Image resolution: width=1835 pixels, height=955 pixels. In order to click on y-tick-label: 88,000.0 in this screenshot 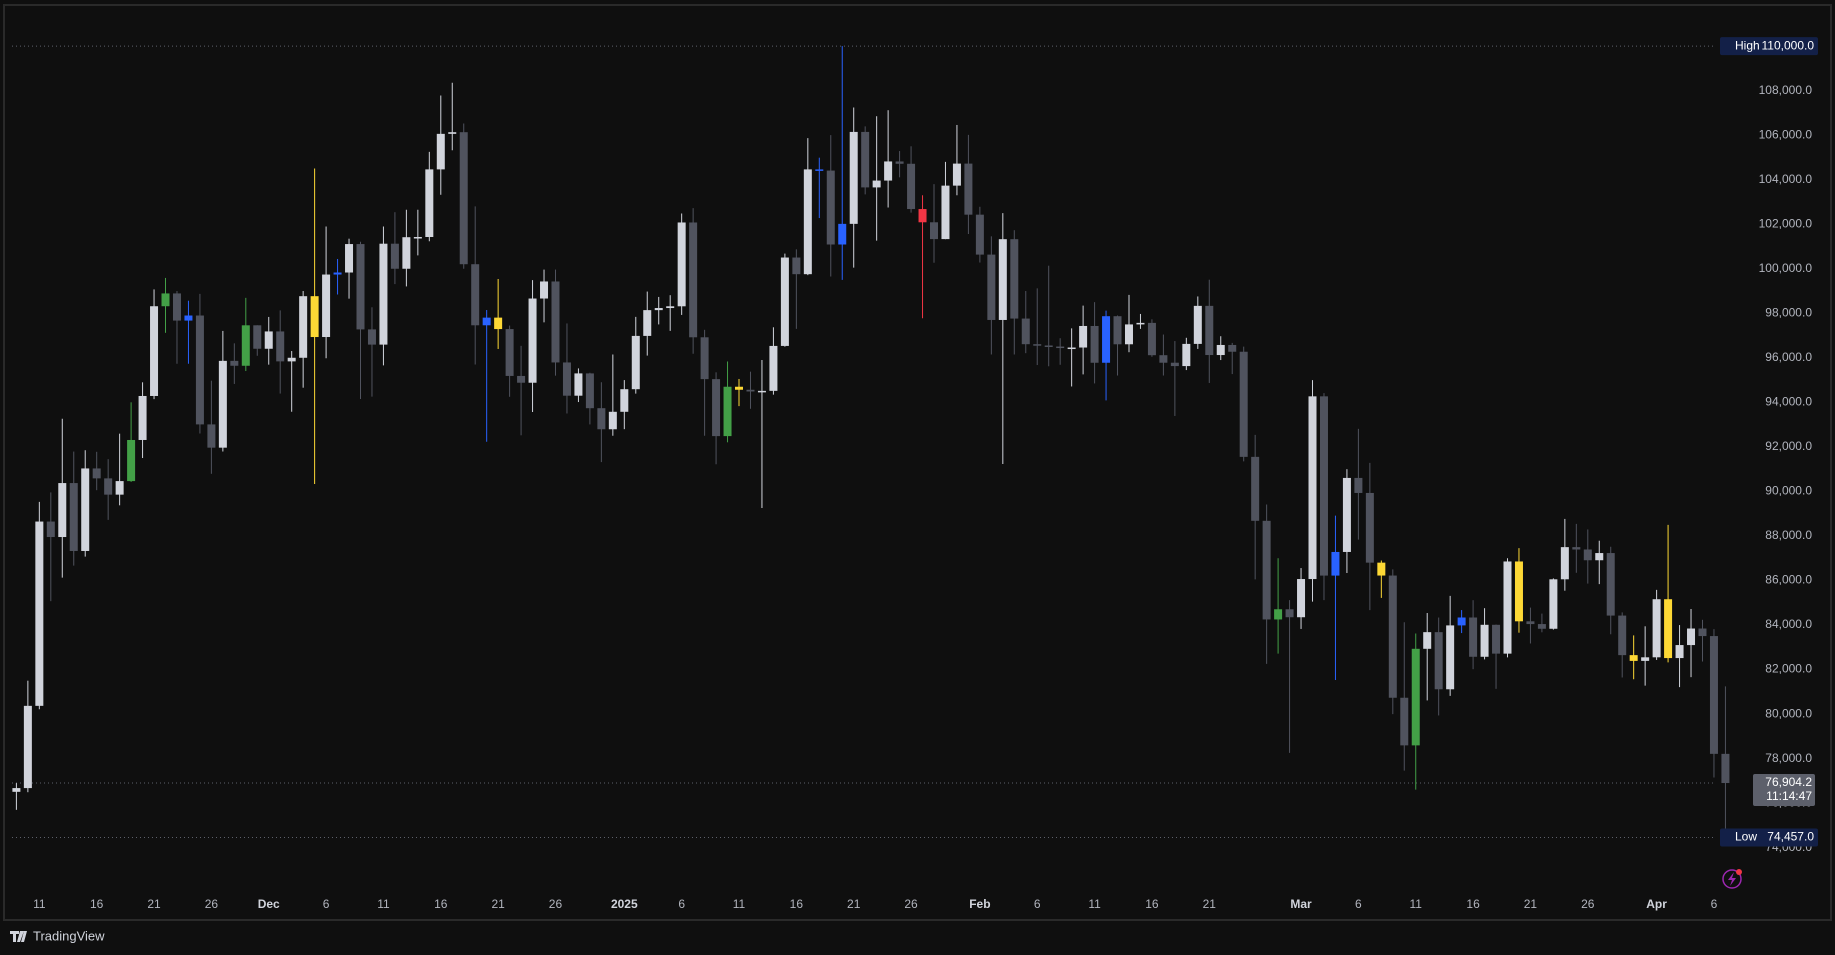, I will do `click(1788, 535)`.